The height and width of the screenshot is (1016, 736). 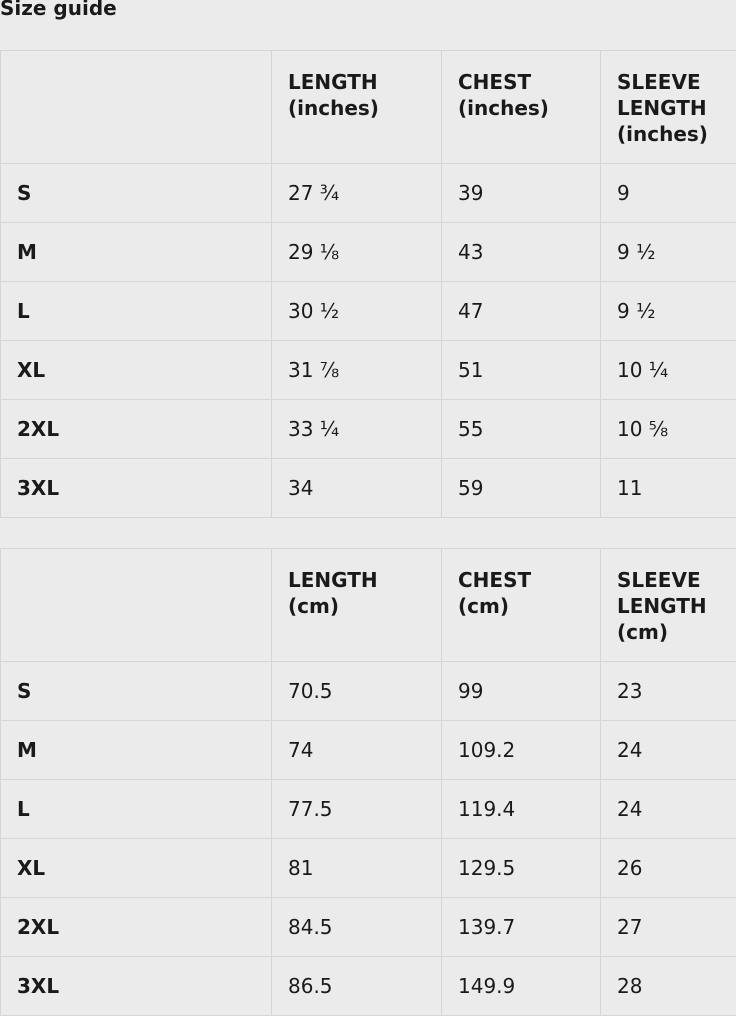 What do you see at coordinates (668, 488) in the screenshot?
I see `measurement-cell: 11` at bounding box center [668, 488].